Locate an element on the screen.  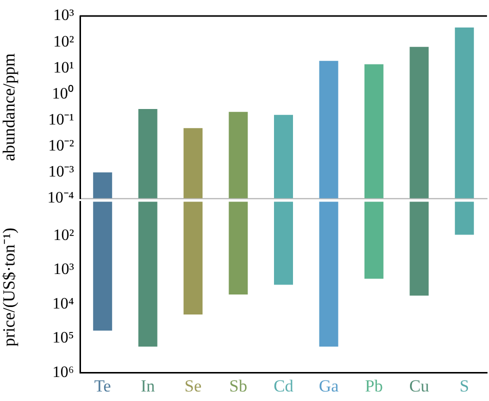
x-tick-label: Sb is located at coordinates (238, 386).